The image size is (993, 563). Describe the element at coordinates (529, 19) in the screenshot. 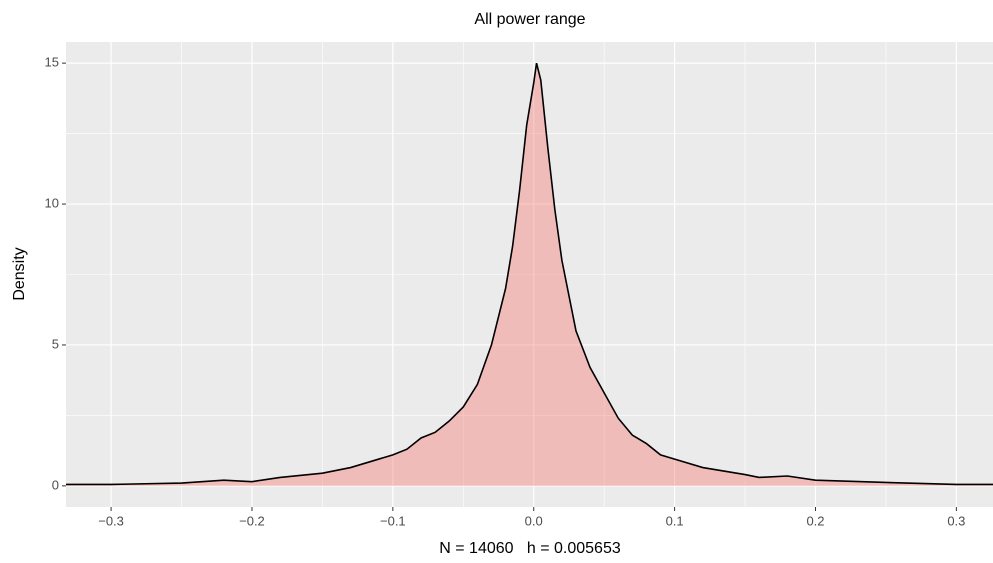

I see `chart-title: All power range` at that location.